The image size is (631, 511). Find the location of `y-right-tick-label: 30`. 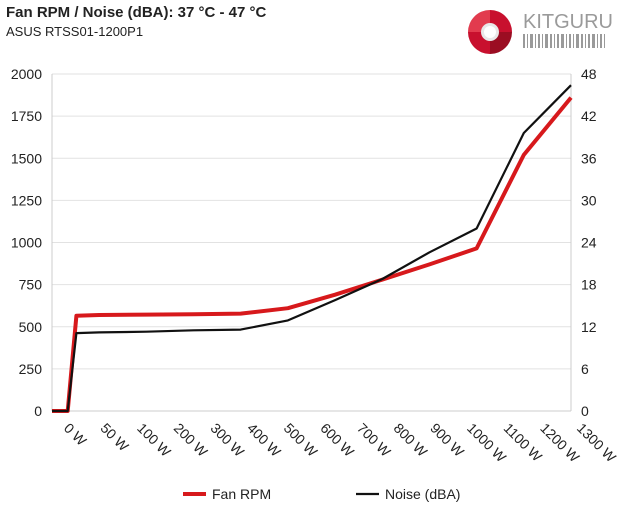

y-right-tick-label: 30 is located at coordinates (589, 200).